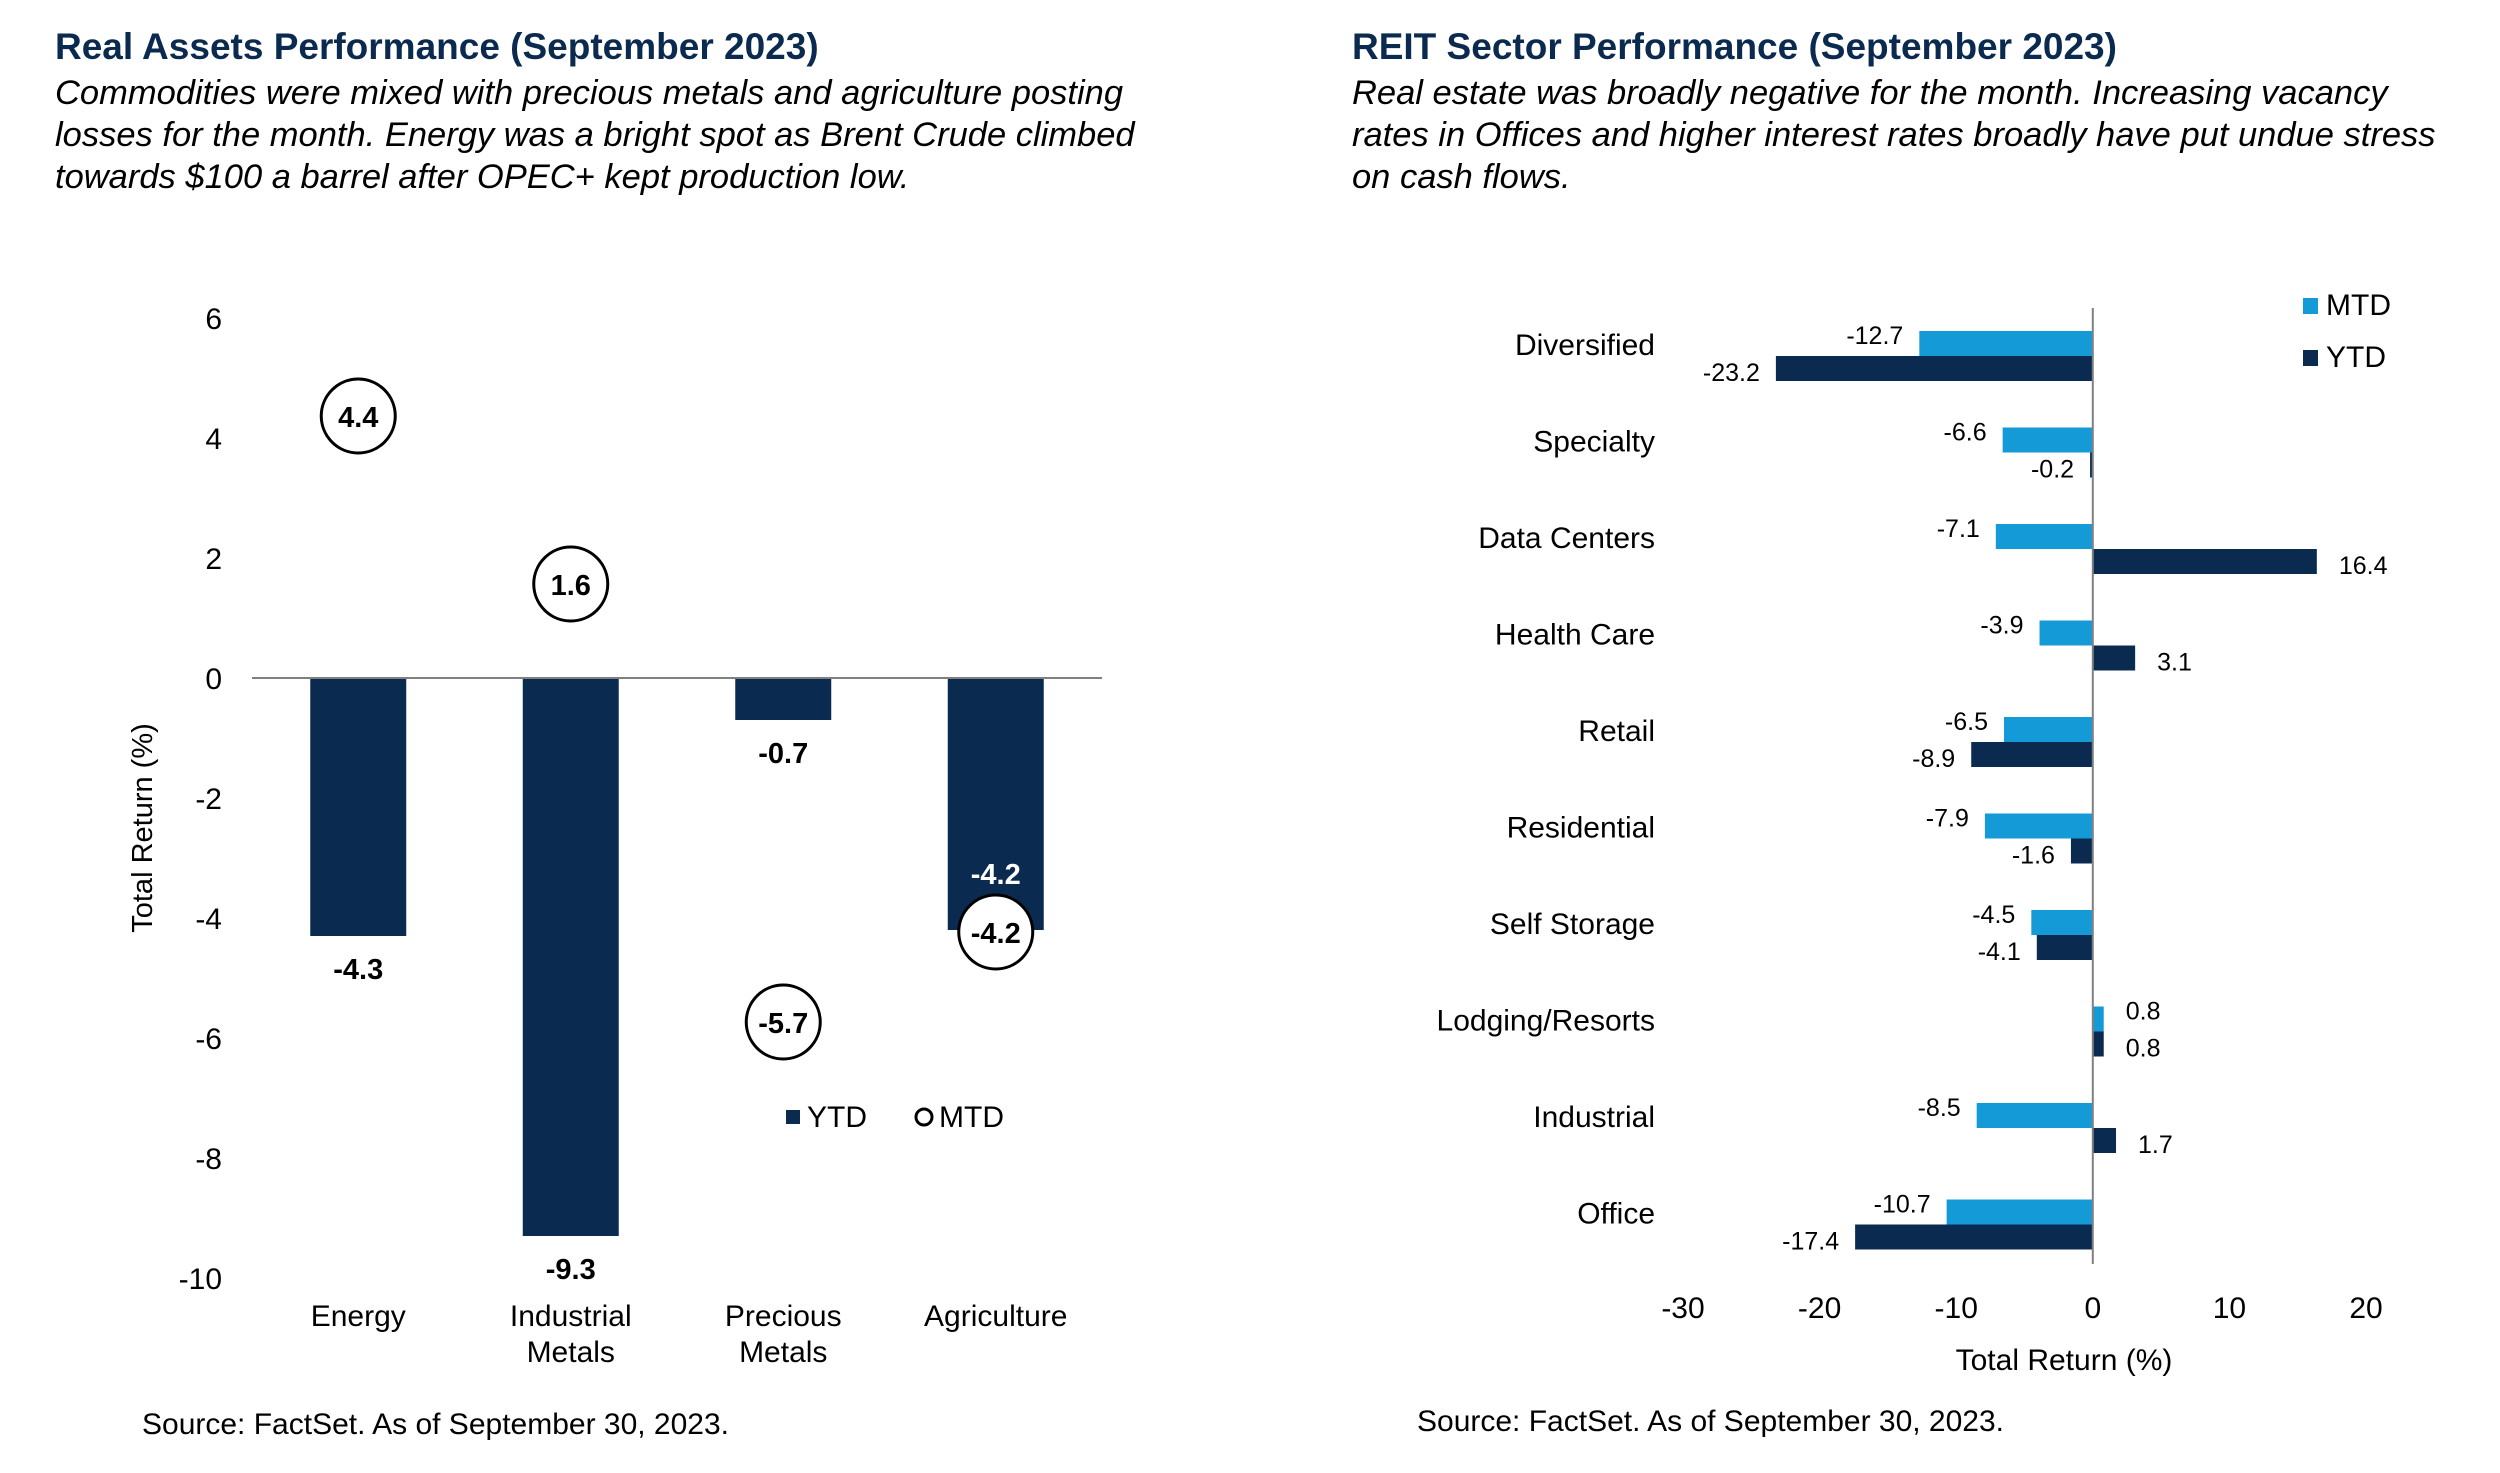 The image size is (2500, 1473). Describe the element at coordinates (996, 875) in the screenshot. I see `ytd-data-label: -4.2` at that location.